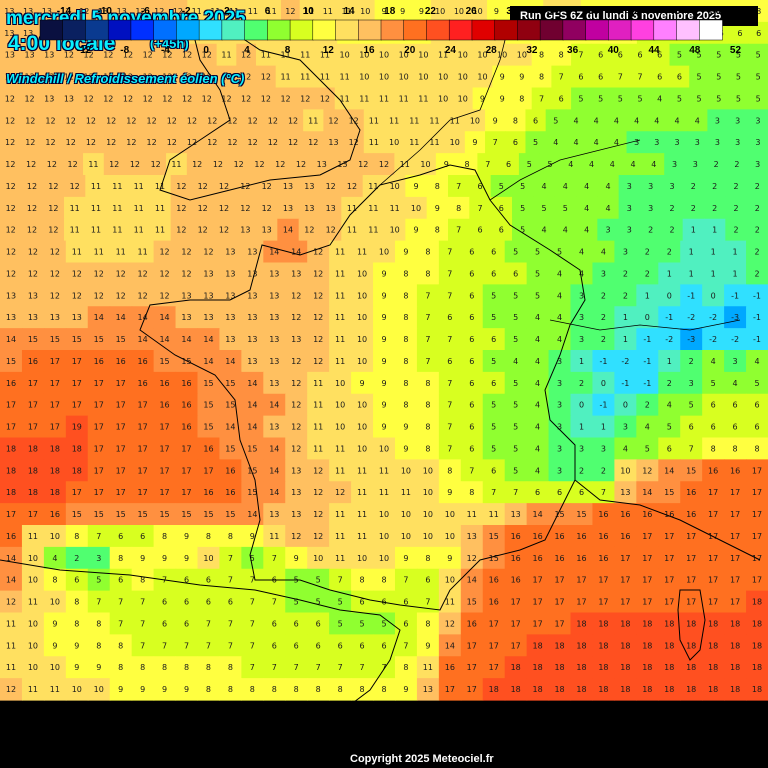 Image resolution: width=768 pixels, height=768 pixels. I want to click on legend-label-top: 26, so click(472, 11).